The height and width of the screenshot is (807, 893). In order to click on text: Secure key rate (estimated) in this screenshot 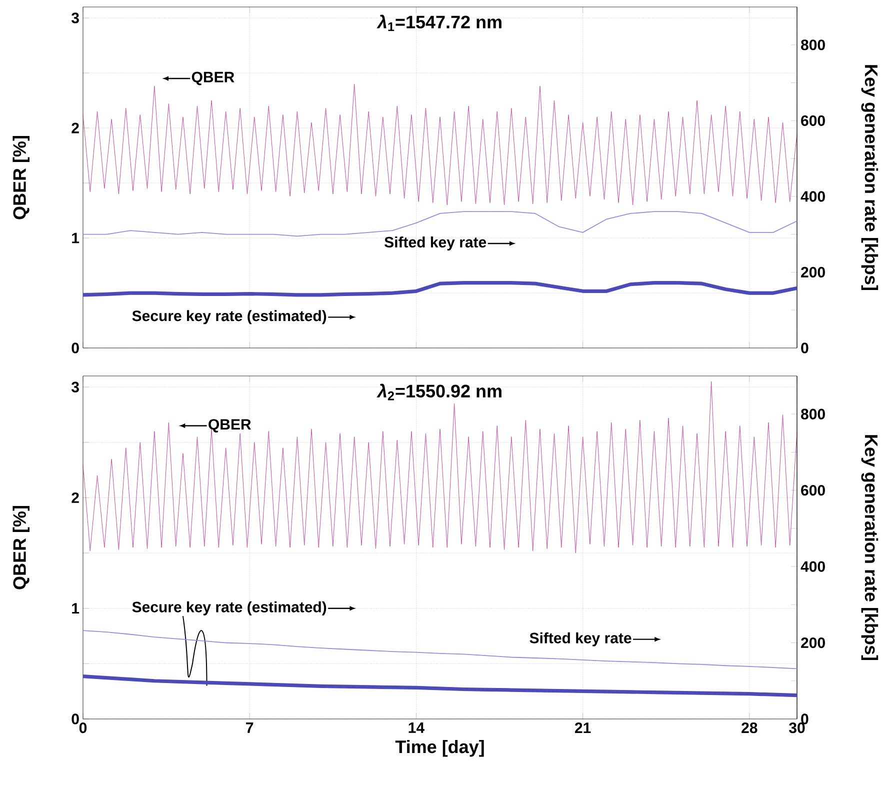, I will do `click(229, 608)`.